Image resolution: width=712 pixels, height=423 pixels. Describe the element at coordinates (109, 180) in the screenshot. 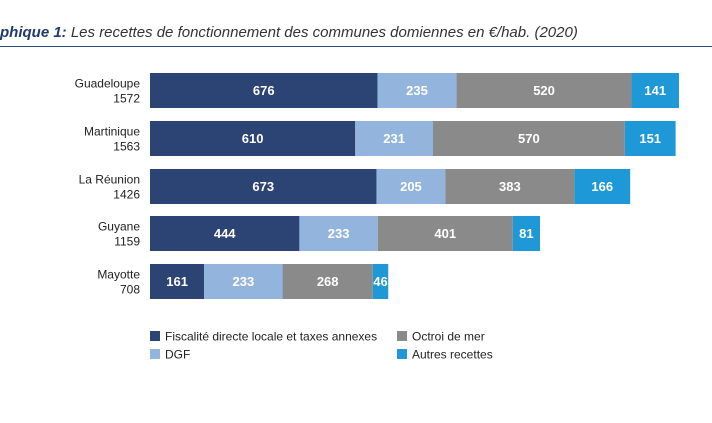

I see `category-label: La Réunion` at that location.